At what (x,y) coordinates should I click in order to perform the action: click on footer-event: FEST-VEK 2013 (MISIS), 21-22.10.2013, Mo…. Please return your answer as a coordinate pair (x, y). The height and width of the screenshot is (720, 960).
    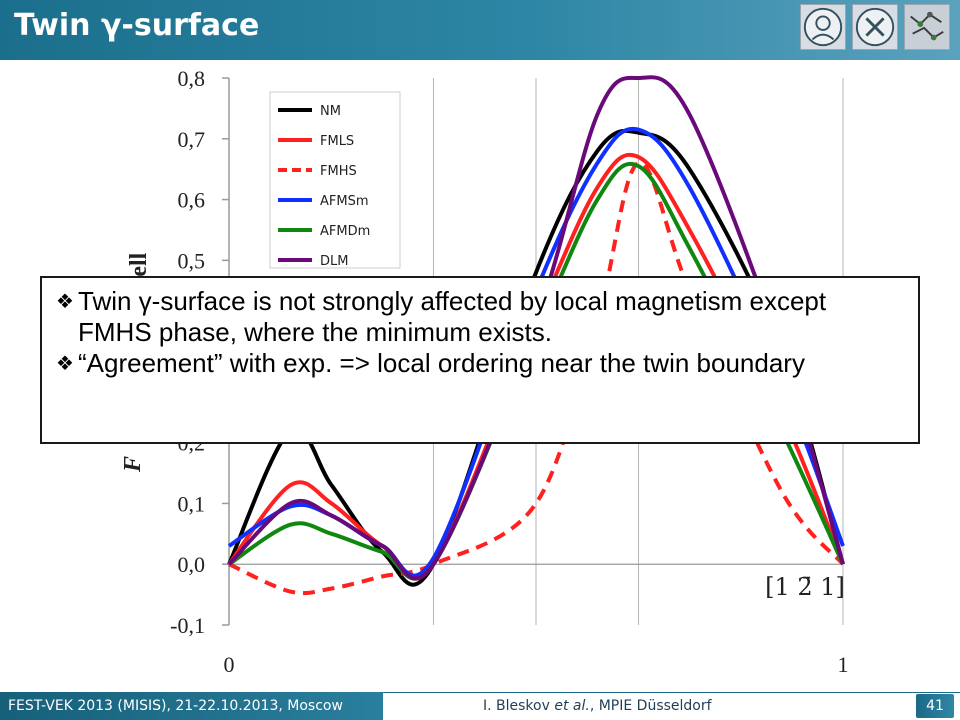
    Looking at the image, I should click on (191, 706).